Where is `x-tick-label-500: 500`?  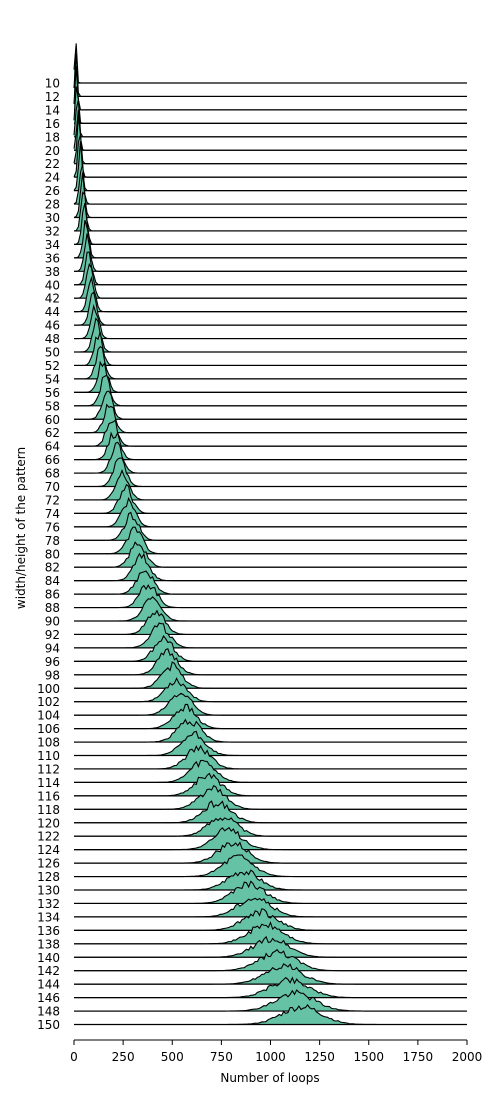 x-tick-label-500: 500 is located at coordinates (172, 1057).